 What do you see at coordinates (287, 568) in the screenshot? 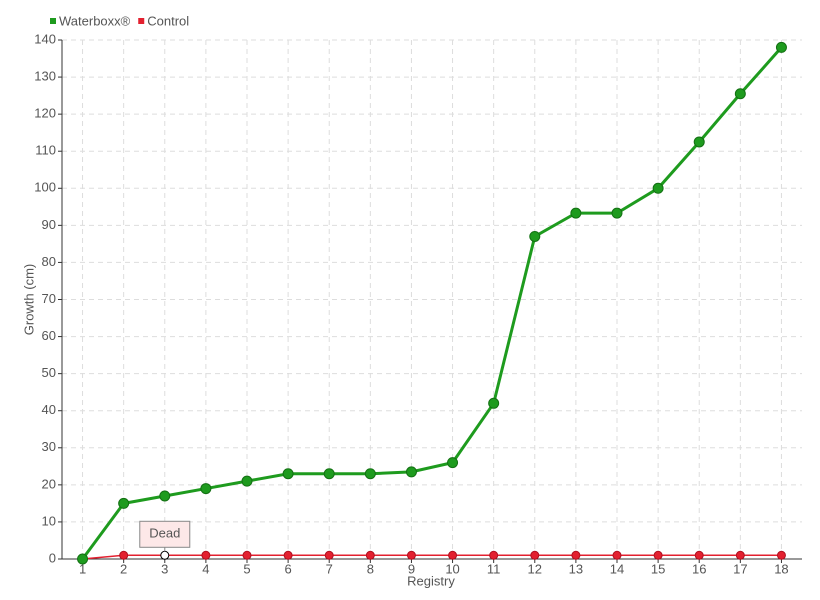
I see `x-tick-label: 6` at bounding box center [287, 568].